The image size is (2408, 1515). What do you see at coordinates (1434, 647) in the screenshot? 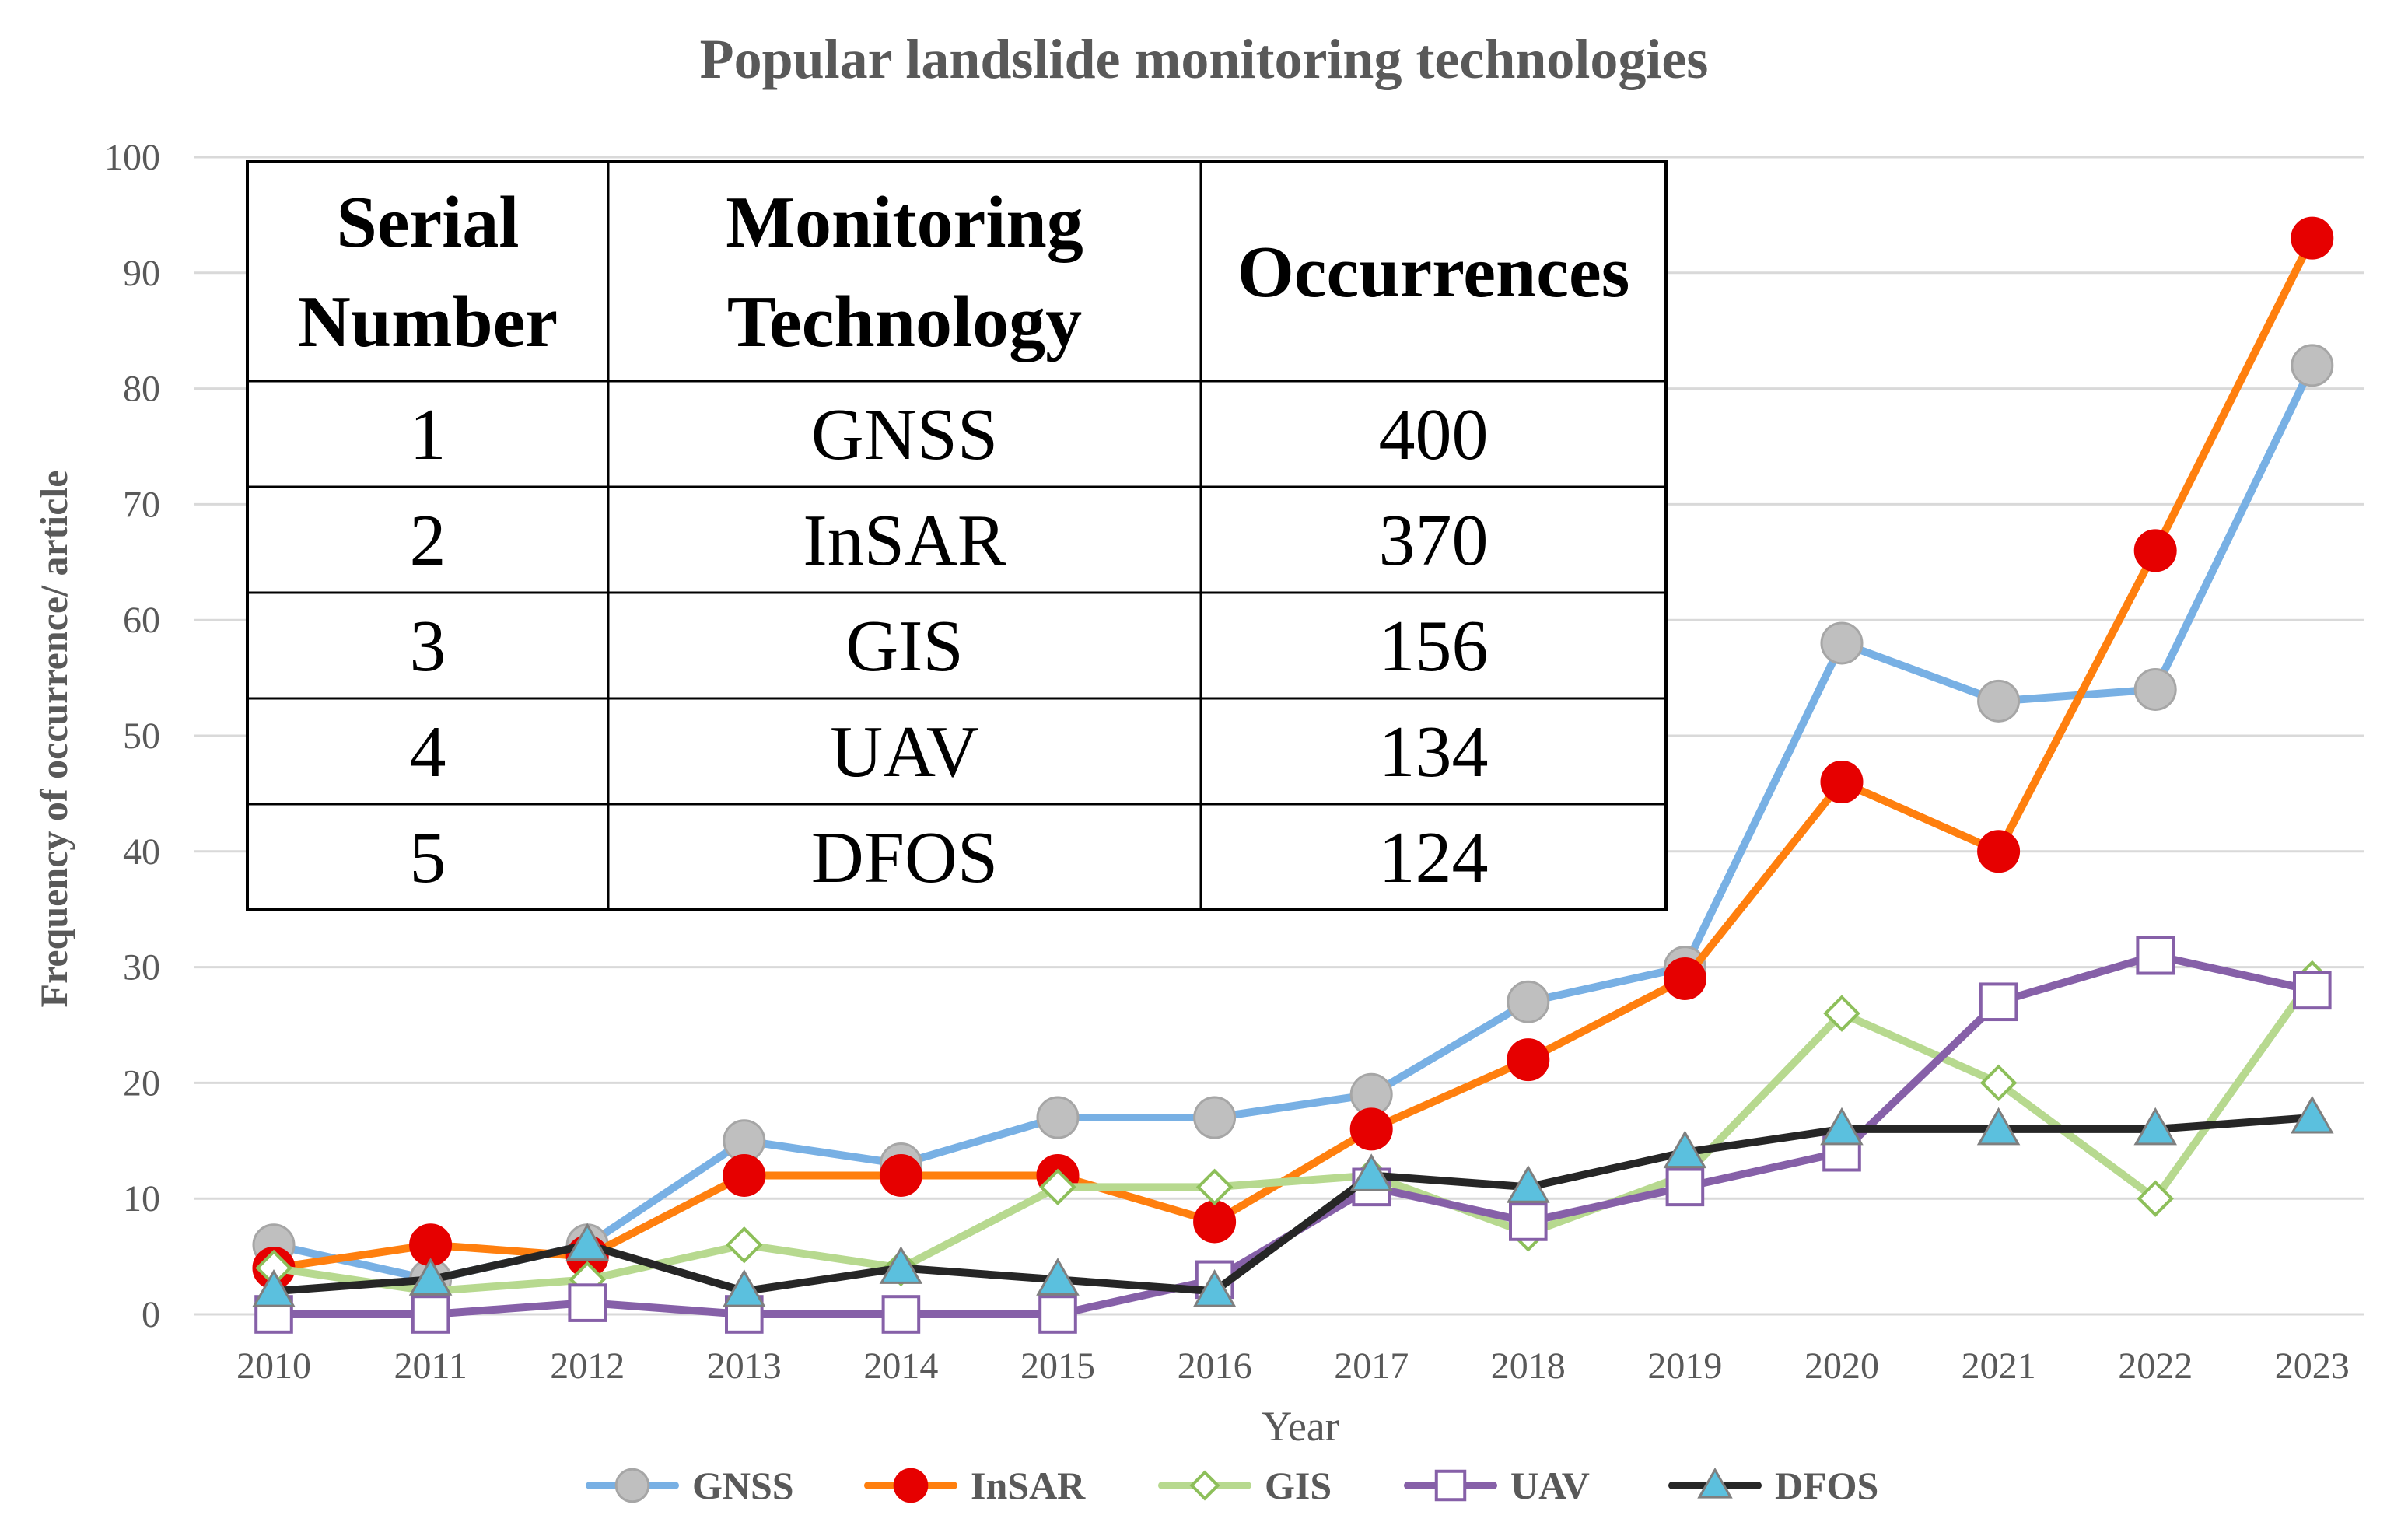
I see `table-cell: 156` at bounding box center [1434, 647].